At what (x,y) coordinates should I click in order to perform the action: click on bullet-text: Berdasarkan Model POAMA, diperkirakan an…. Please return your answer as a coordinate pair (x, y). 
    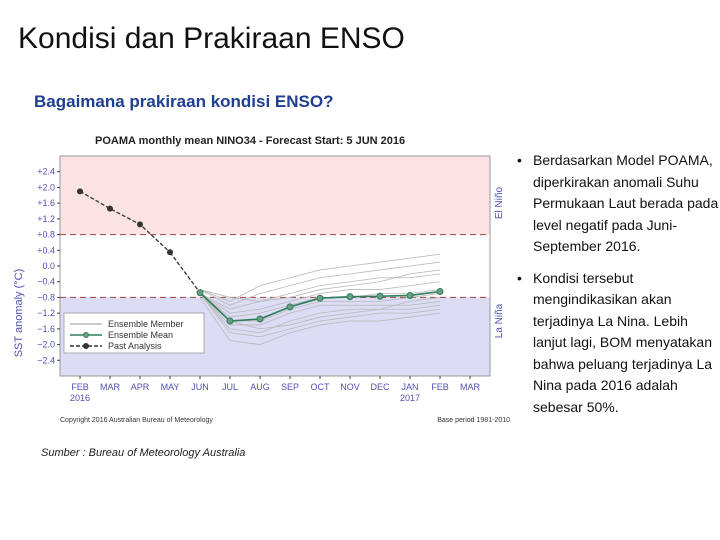
    Looking at the image, I should click on (626, 203).